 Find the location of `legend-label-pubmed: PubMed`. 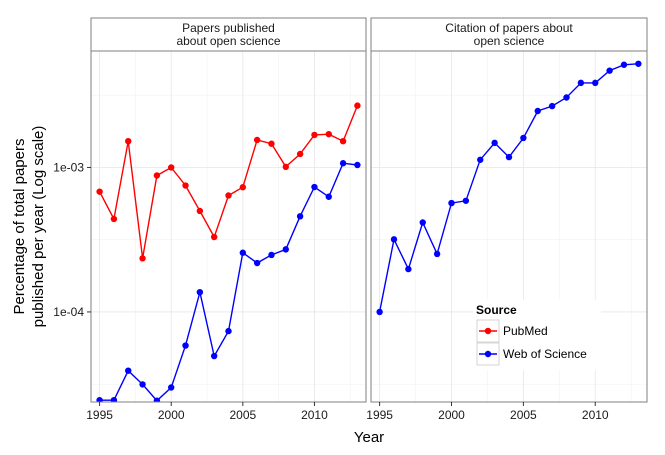

legend-label-pubmed: PubMed is located at coordinates (525, 331).